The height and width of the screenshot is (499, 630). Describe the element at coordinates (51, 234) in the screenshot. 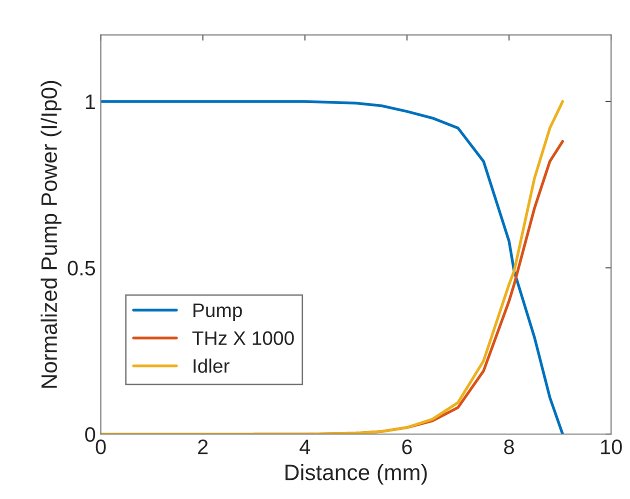

I see `y-axis-title: Normalized Pump Power (I/Ip0)` at that location.